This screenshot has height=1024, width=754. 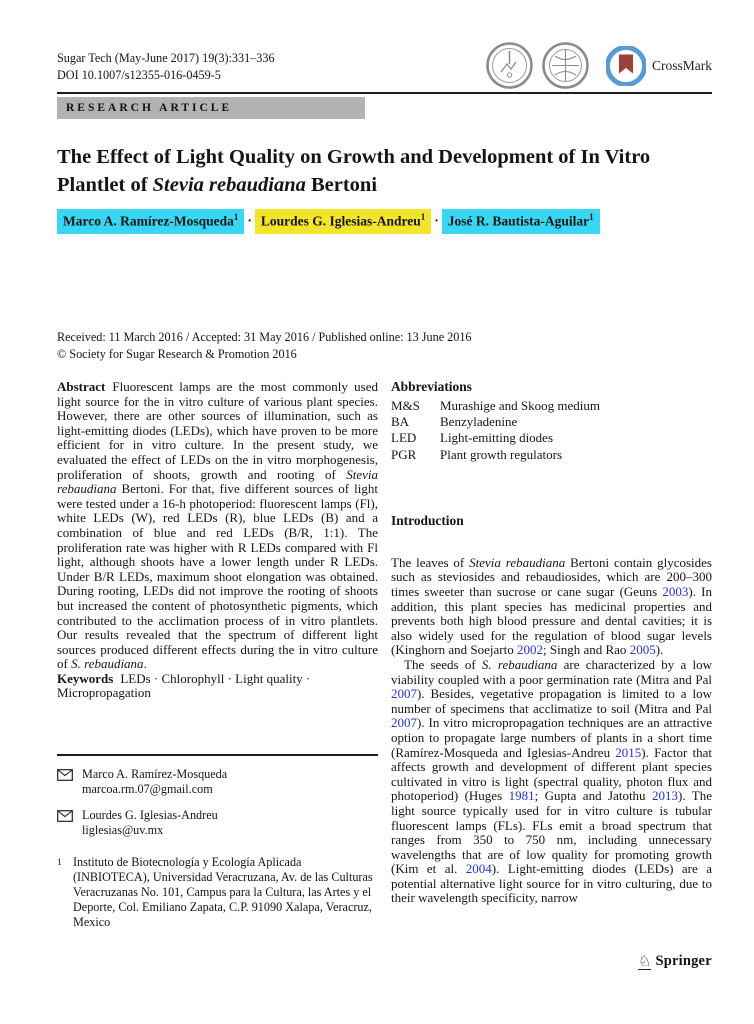 I want to click on abbreviation-row: PGR Plant growth regulators, so click(x=477, y=454).